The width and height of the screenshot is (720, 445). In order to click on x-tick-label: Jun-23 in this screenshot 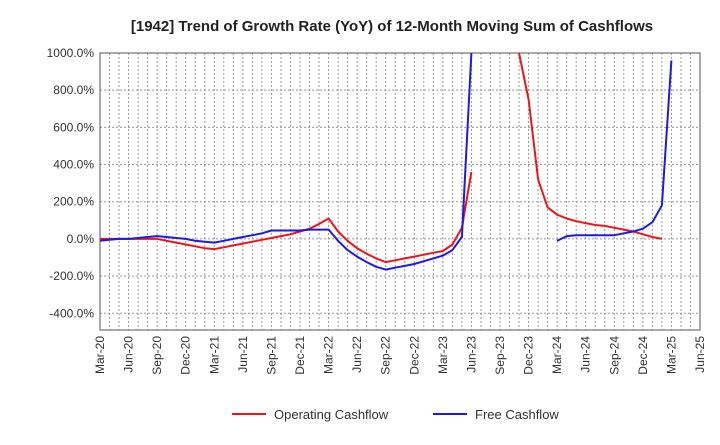, I will do `click(471, 354)`.